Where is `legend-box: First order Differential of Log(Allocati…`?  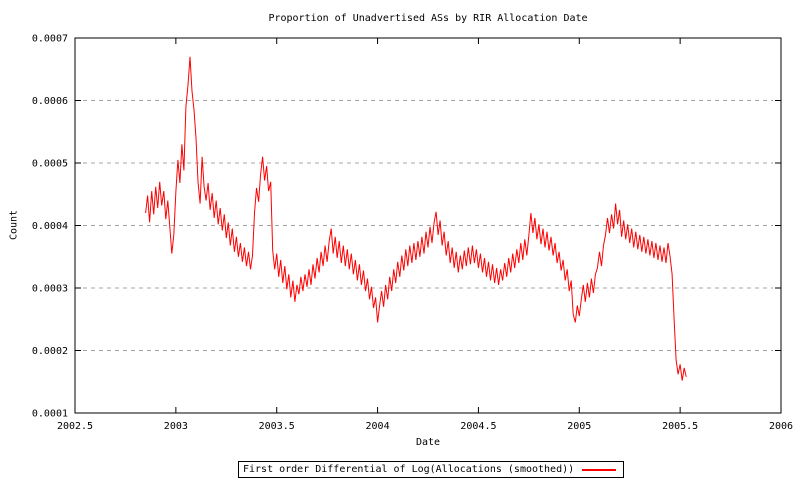
legend-box: First order Differential of Log(Allocati… is located at coordinates (431, 469).